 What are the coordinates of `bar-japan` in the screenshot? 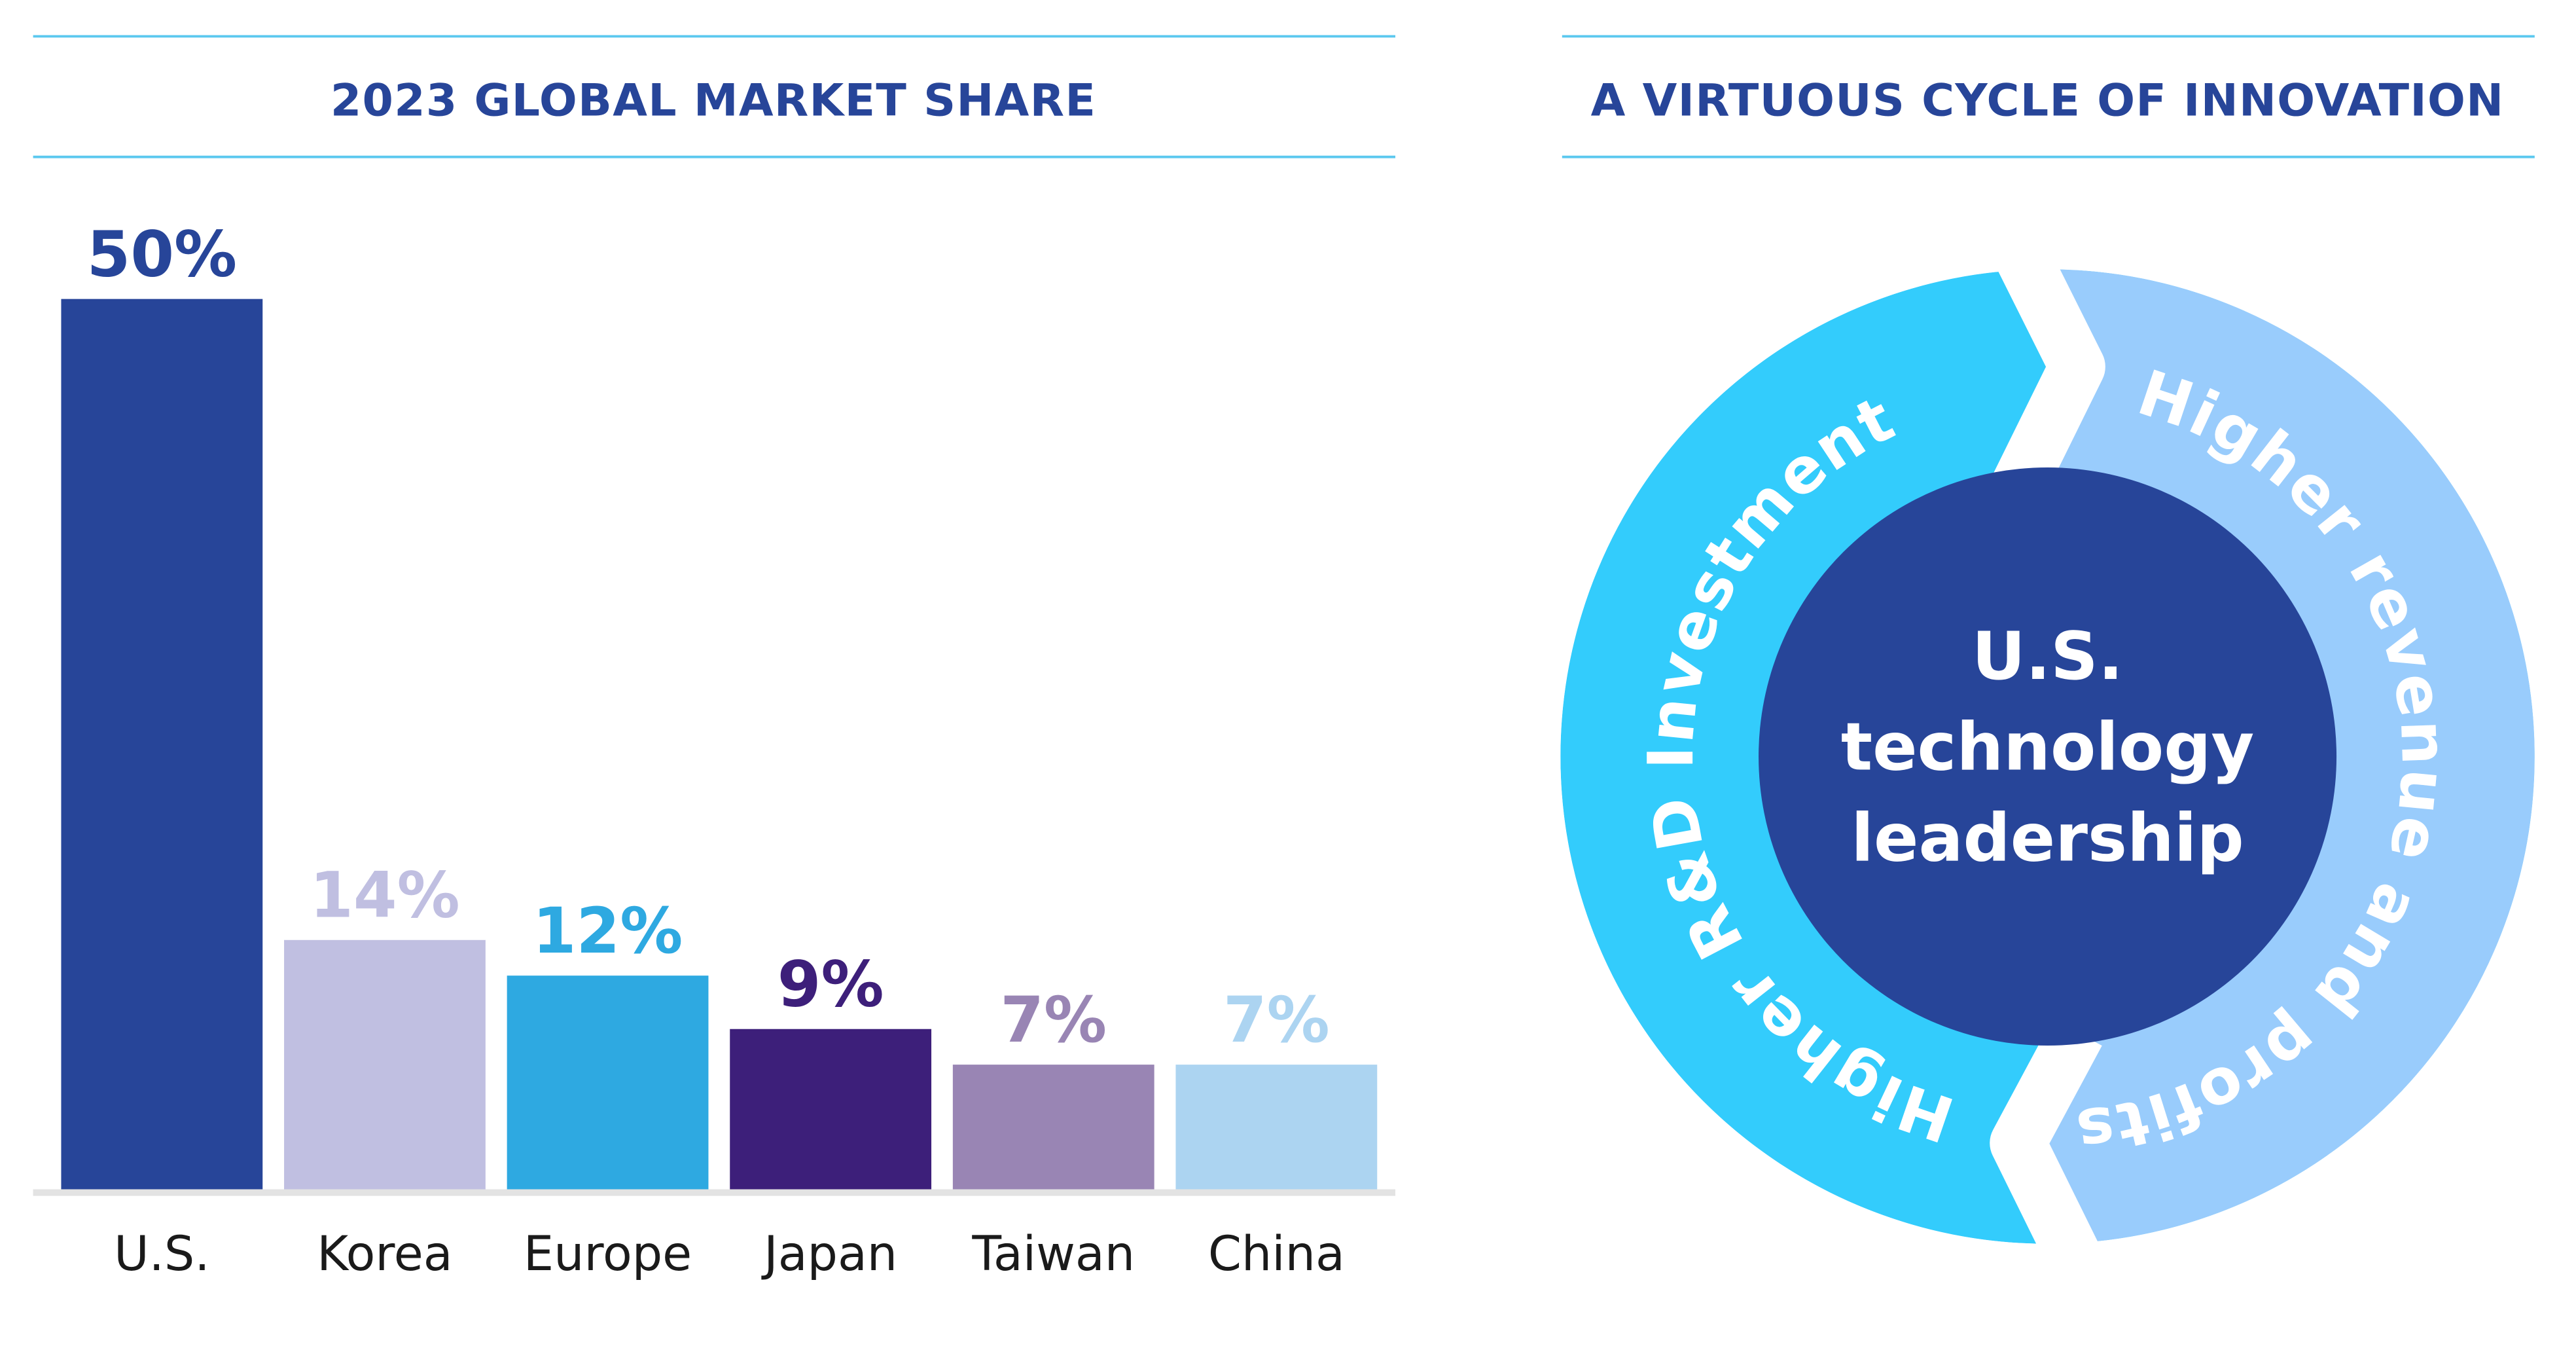 It's located at (831, 1109).